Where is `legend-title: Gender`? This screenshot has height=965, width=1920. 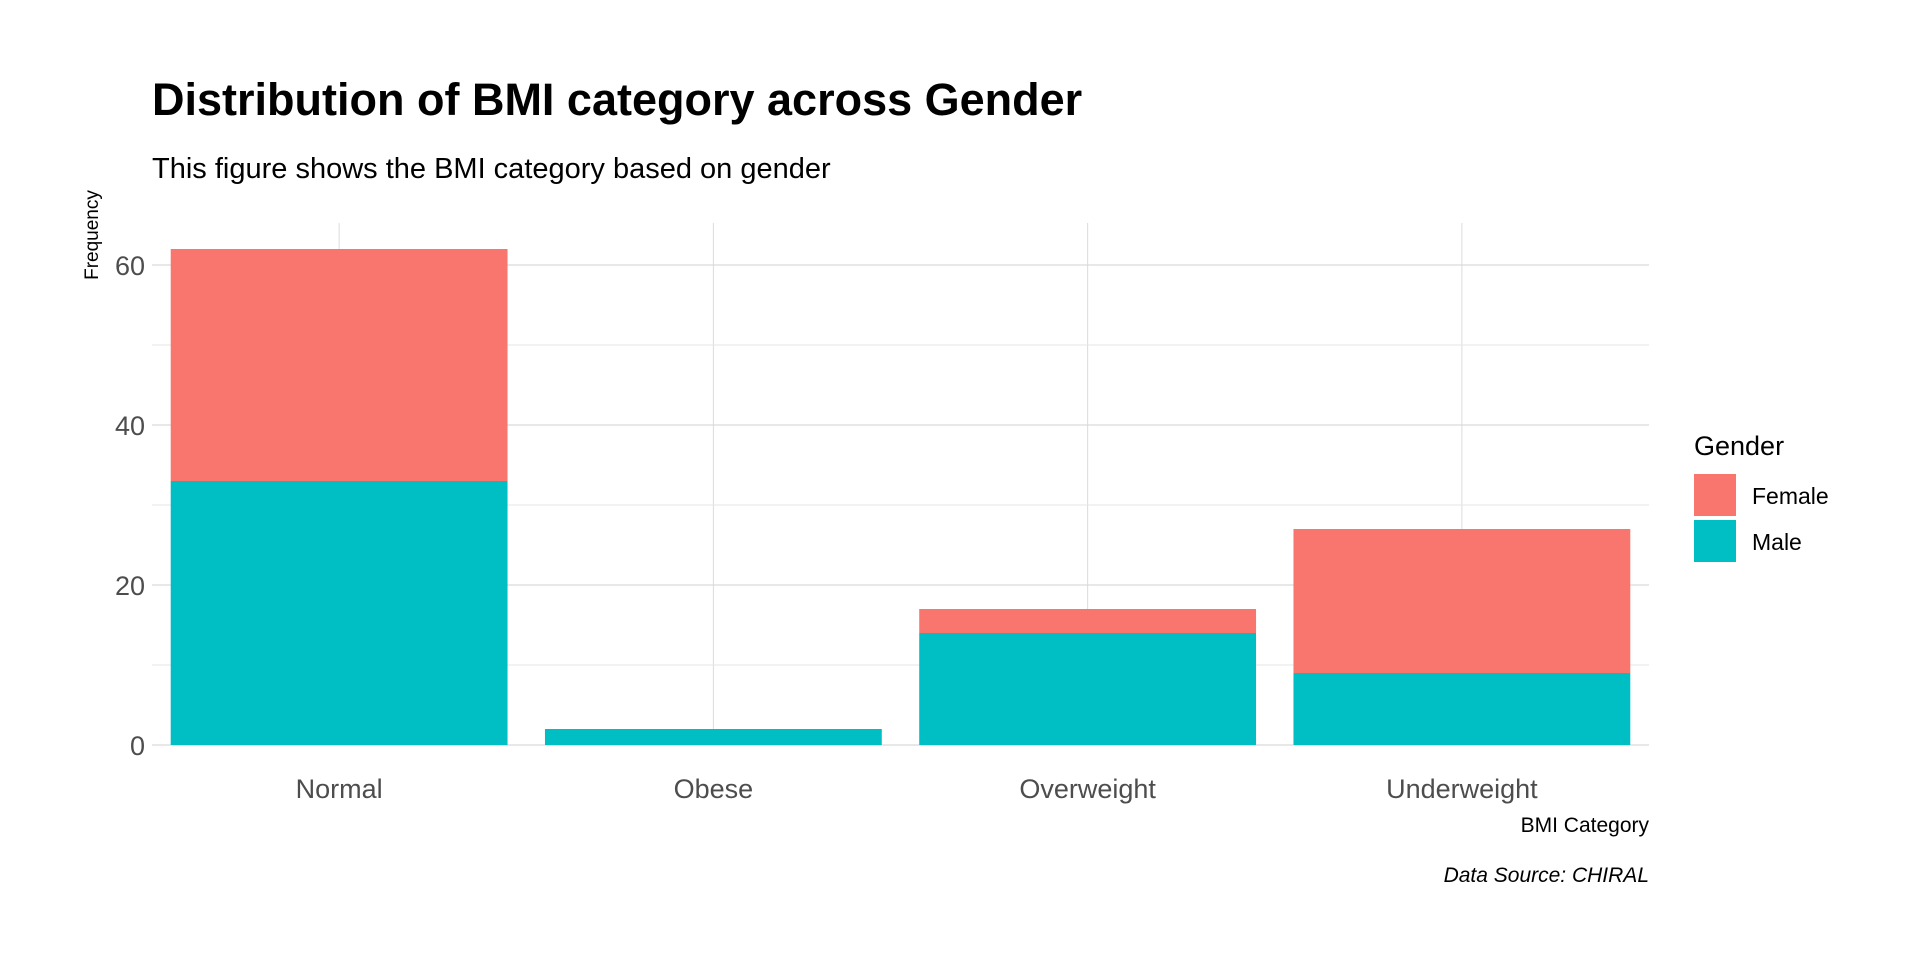
legend-title: Gender is located at coordinates (1739, 446).